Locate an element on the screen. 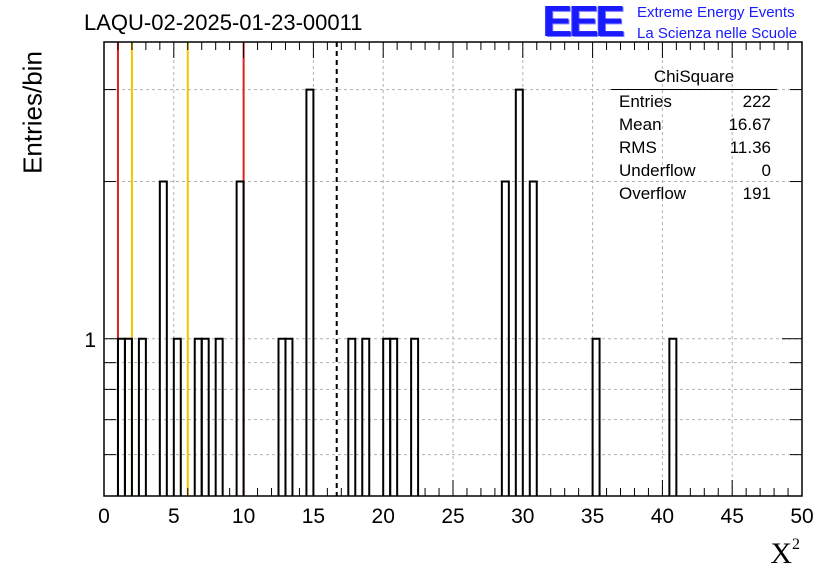 The height and width of the screenshot is (572, 836). x-tick-label: 10 is located at coordinates (243, 516).